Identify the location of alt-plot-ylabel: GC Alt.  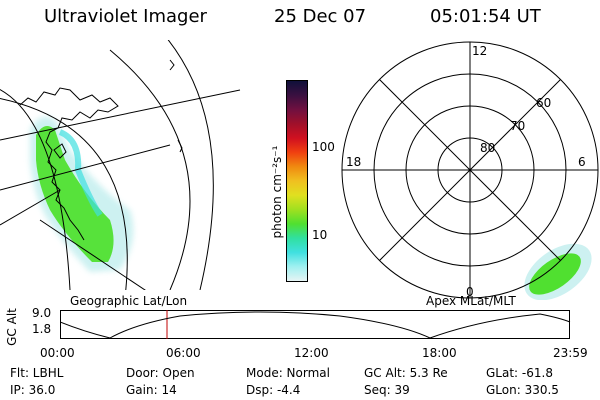
(12, 327).